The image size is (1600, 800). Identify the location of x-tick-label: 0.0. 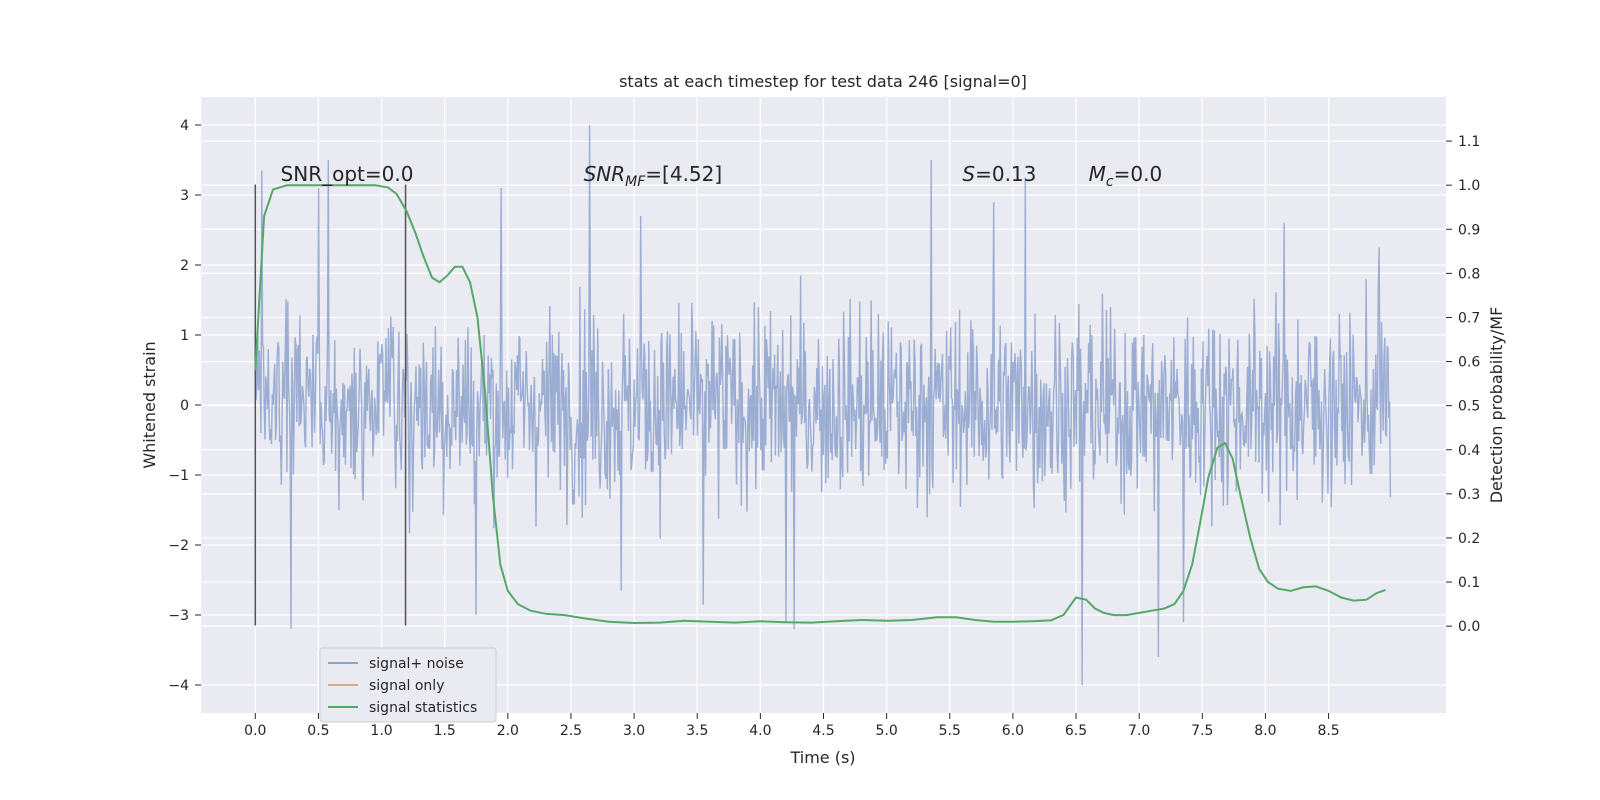
(255, 731).